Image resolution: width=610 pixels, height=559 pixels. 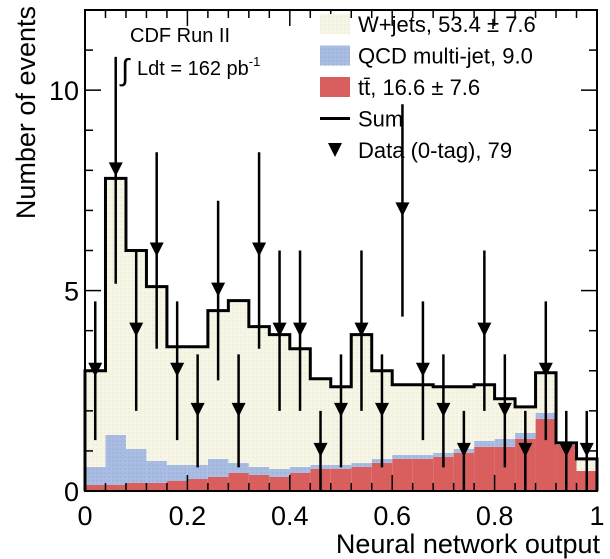 I want to click on x-tick-label: 0.2, so click(x=188, y=516).